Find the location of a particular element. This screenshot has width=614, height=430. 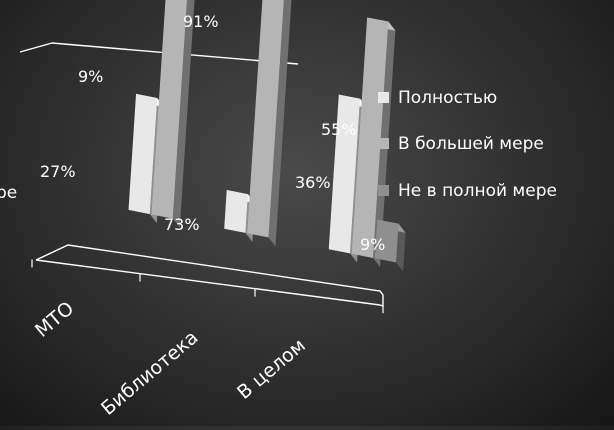

x-axis-line is located at coordinates (208, 282).